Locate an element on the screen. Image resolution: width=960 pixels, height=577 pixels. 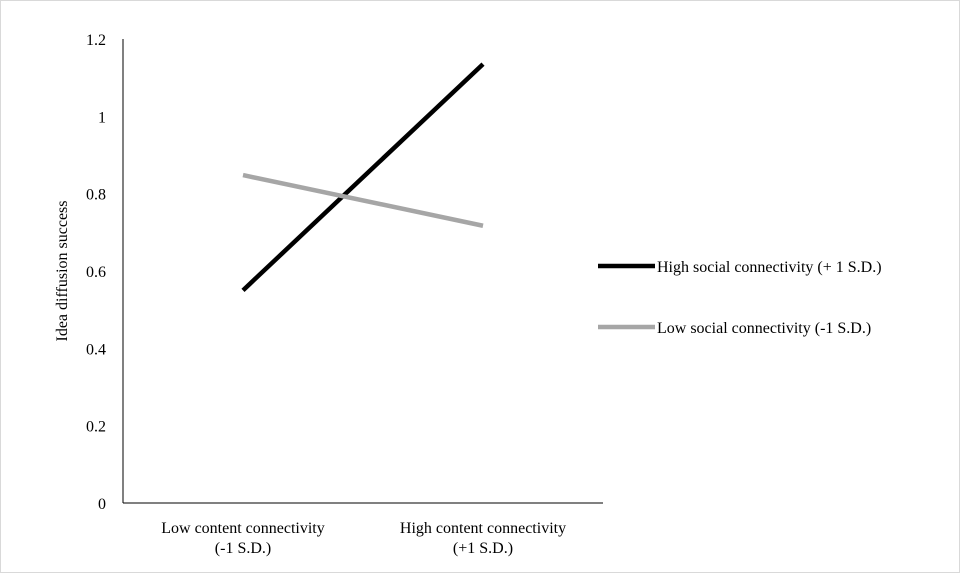
y-tick-label: 0.8 is located at coordinates (96, 195).